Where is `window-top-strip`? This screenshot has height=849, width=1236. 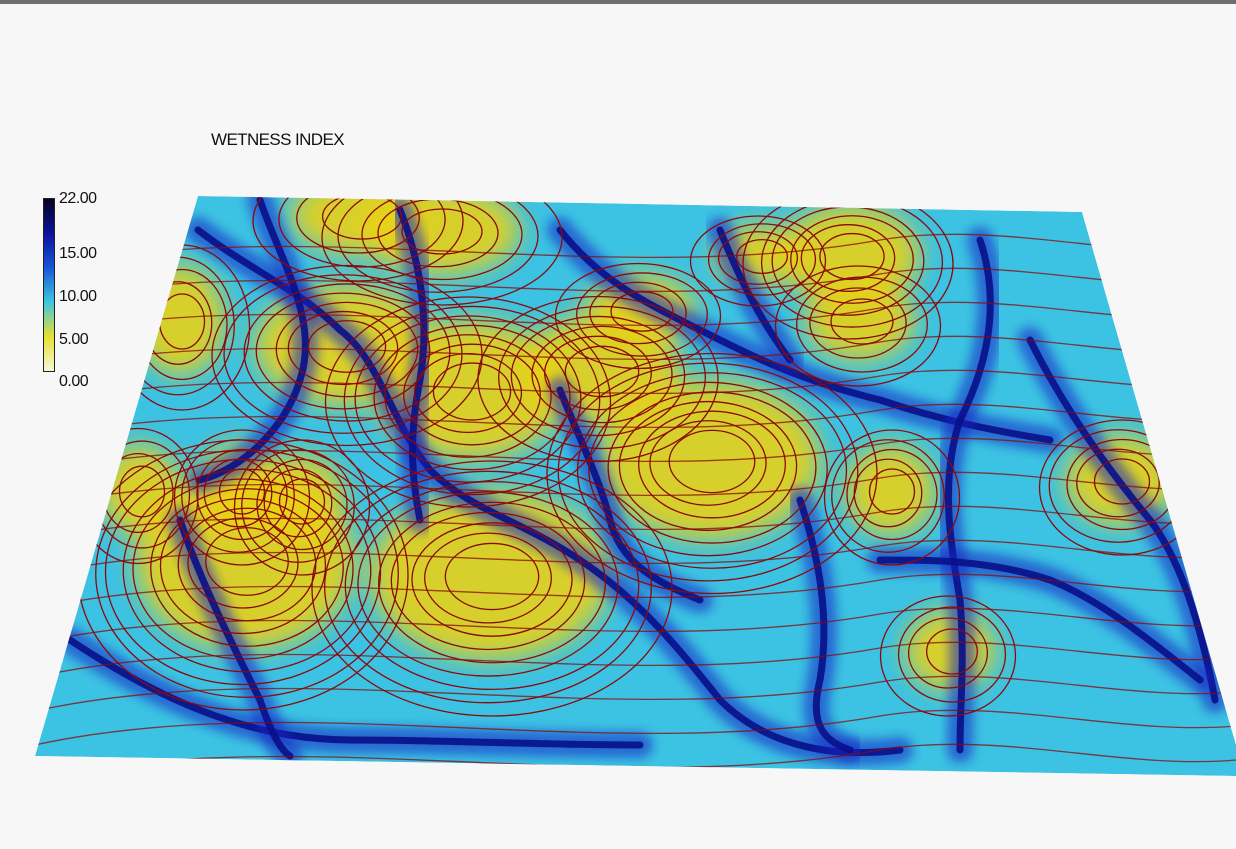 window-top-strip is located at coordinates (618, 2).